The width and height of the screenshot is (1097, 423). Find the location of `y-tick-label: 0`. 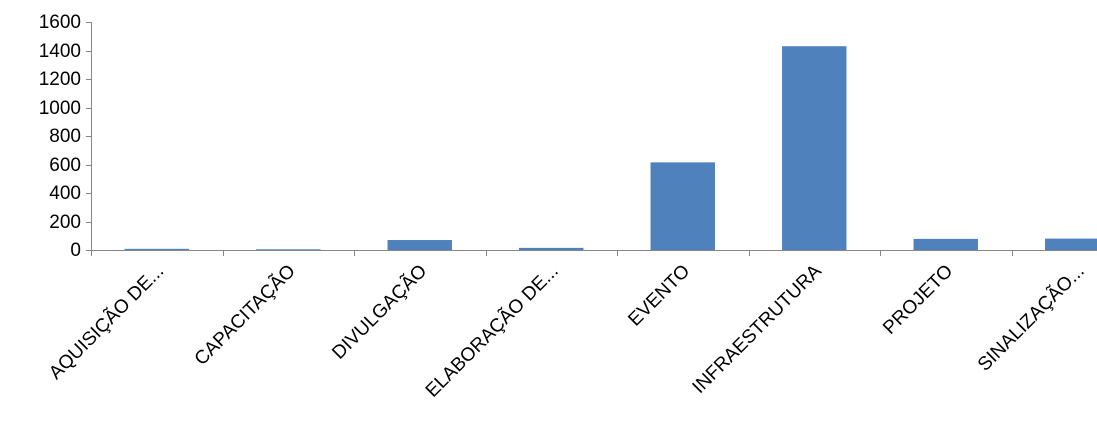

y-tick-label: 0 is located at coordinates (75, 250).